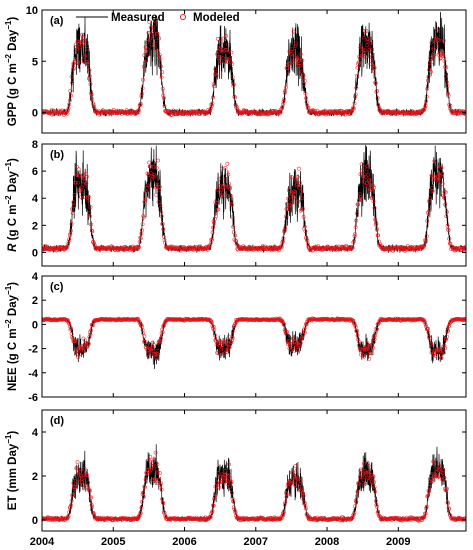  What do you see at coordinates (254, 483) in the screenshot?
I see `measured-series-line` at bounding box center [254, 483].